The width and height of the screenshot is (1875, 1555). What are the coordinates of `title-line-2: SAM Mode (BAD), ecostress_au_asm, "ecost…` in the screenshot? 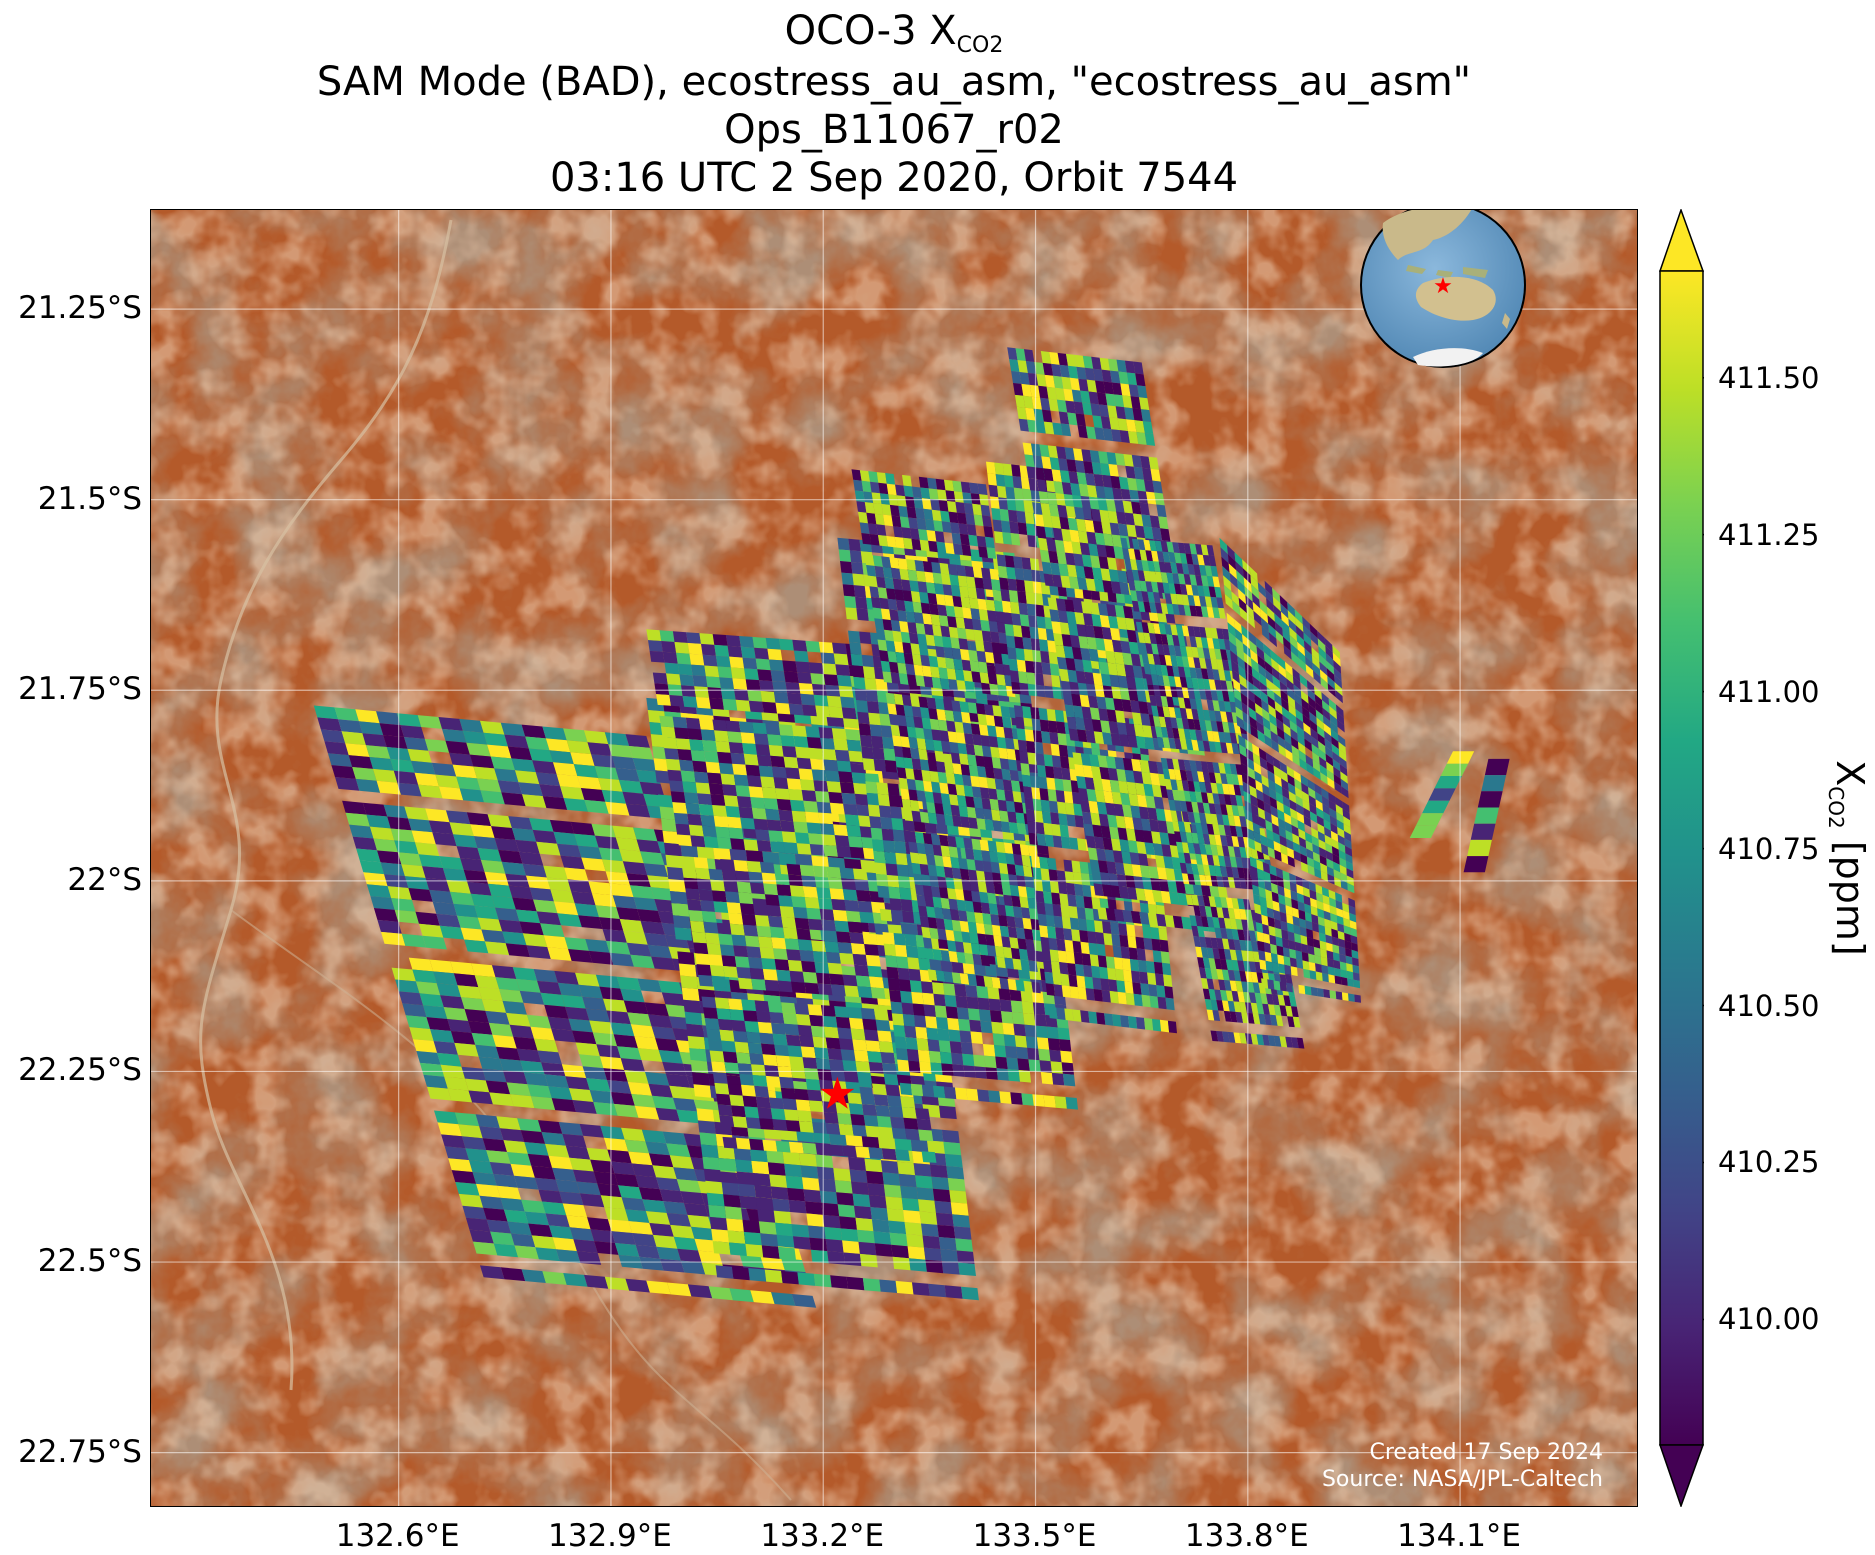 It's located at (894, 82).